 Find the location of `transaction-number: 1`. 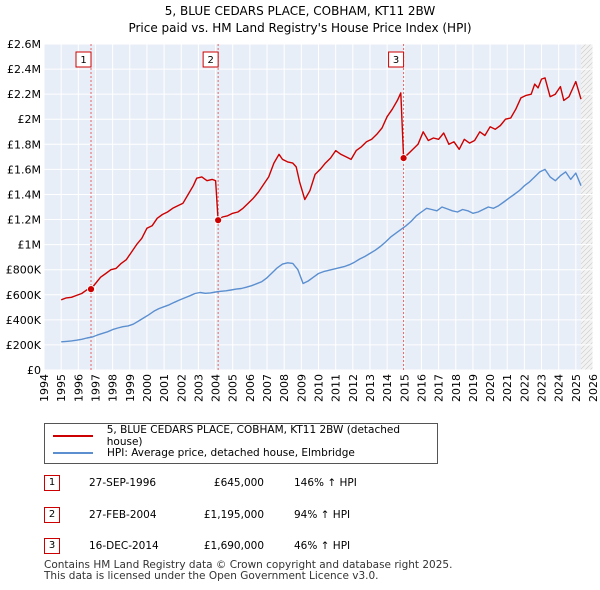

transaction-number: 1 is located at coordinates (52, 483).